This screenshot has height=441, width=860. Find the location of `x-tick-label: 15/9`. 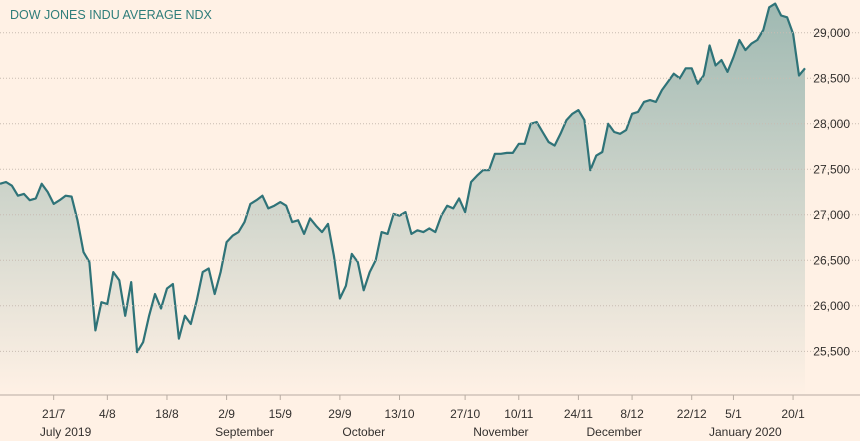

x-tick-label: 15/9 is located at coordinates (281, 414).